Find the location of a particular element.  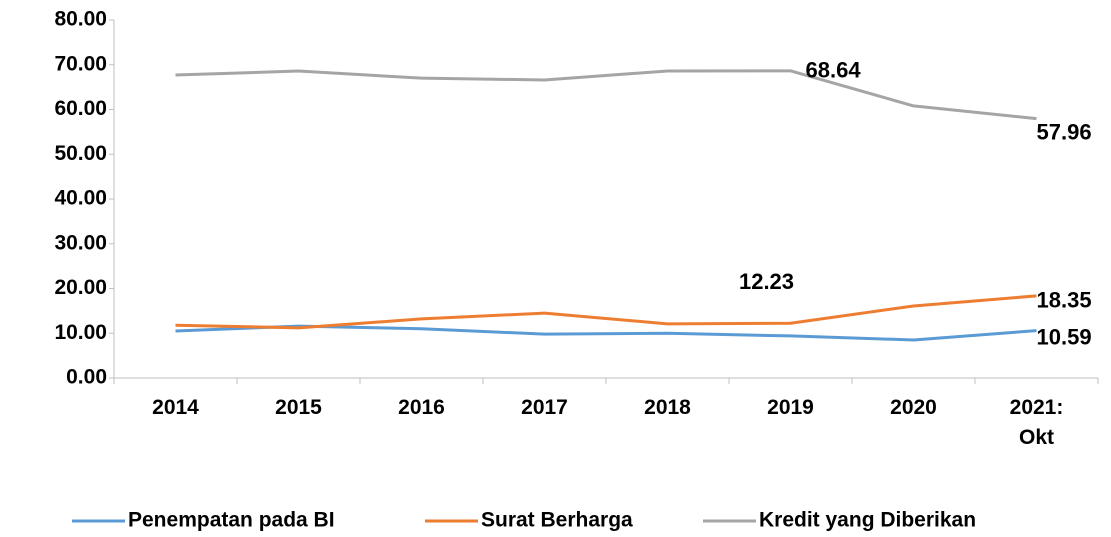

data-label: 18.35 is located at coordinates (1064, 300).